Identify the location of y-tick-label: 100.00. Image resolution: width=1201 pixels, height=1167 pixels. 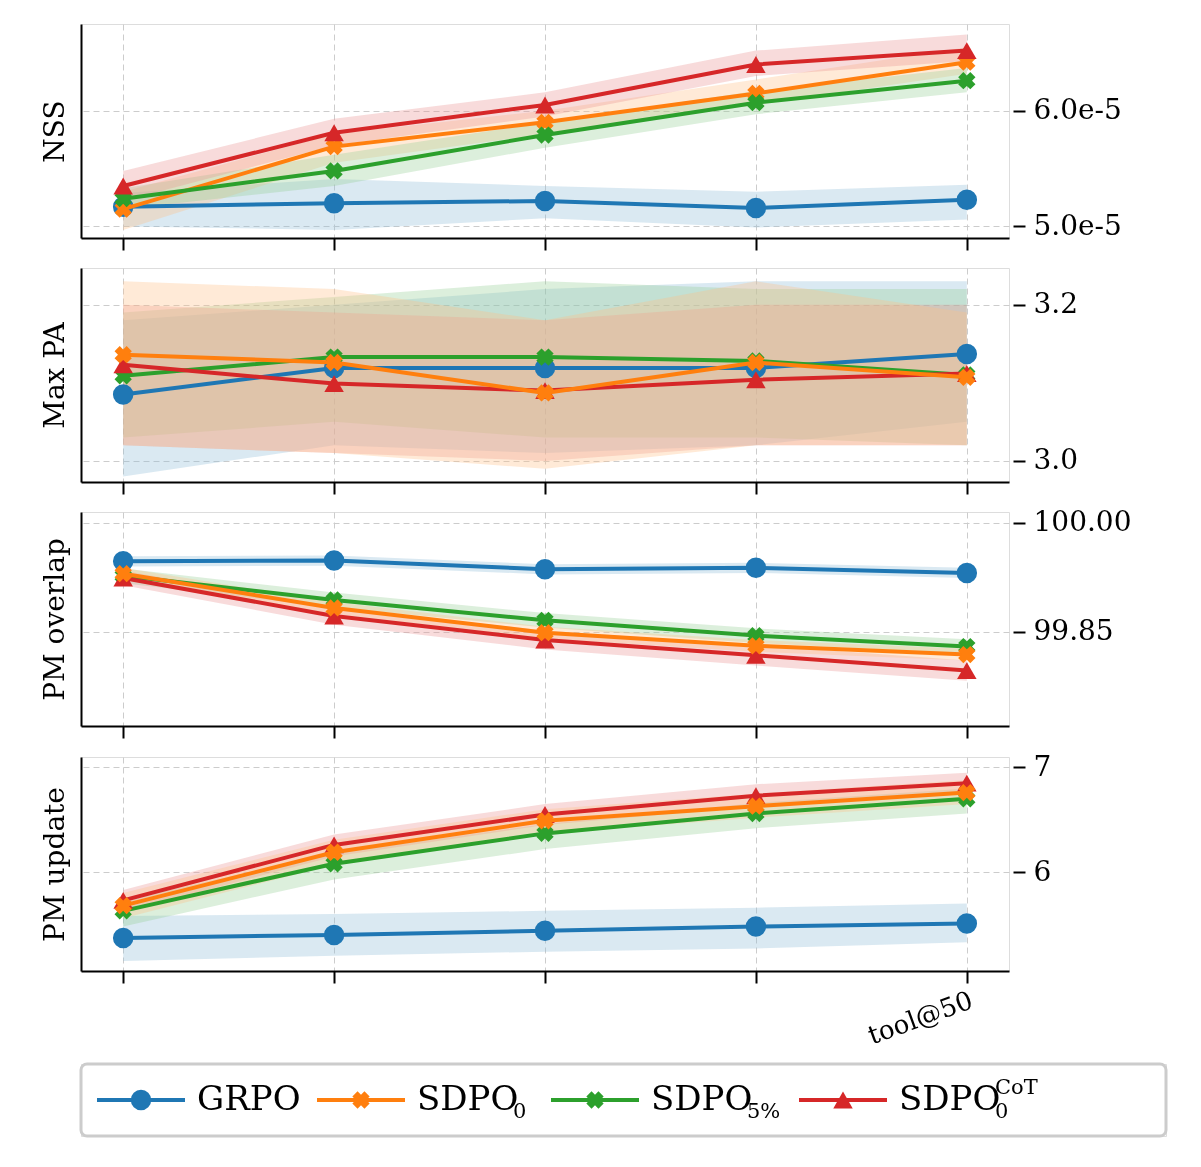
(1082, 522).